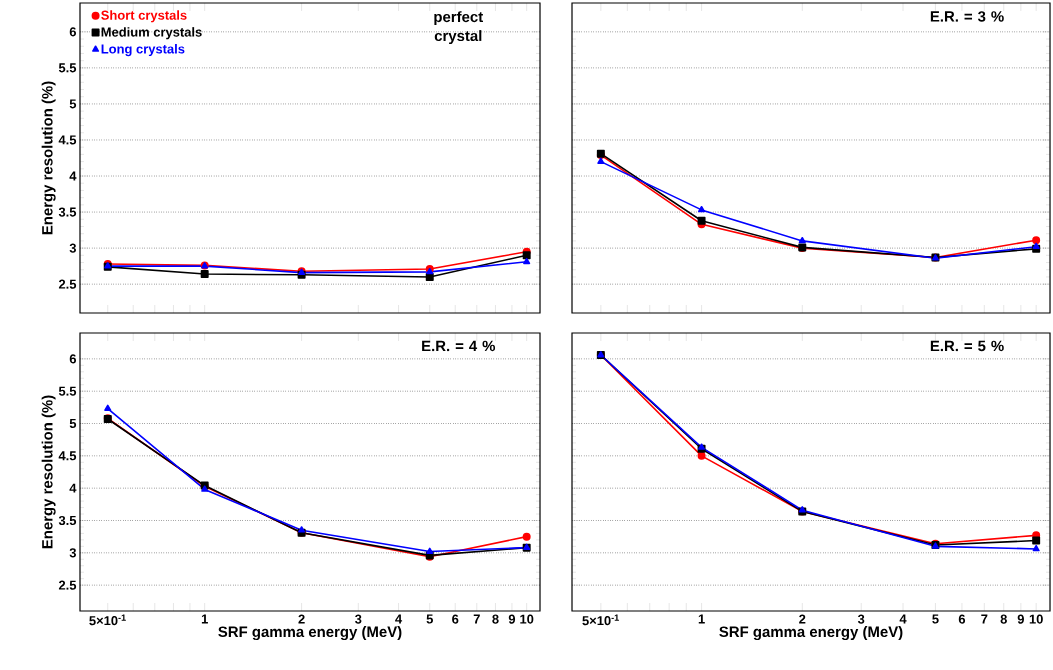 The image size is (1053, 670). What do you see at coordinates (143, 50) in the screenshot?
I see `legend-label: Long crystals` at bounding box center [143, 50].